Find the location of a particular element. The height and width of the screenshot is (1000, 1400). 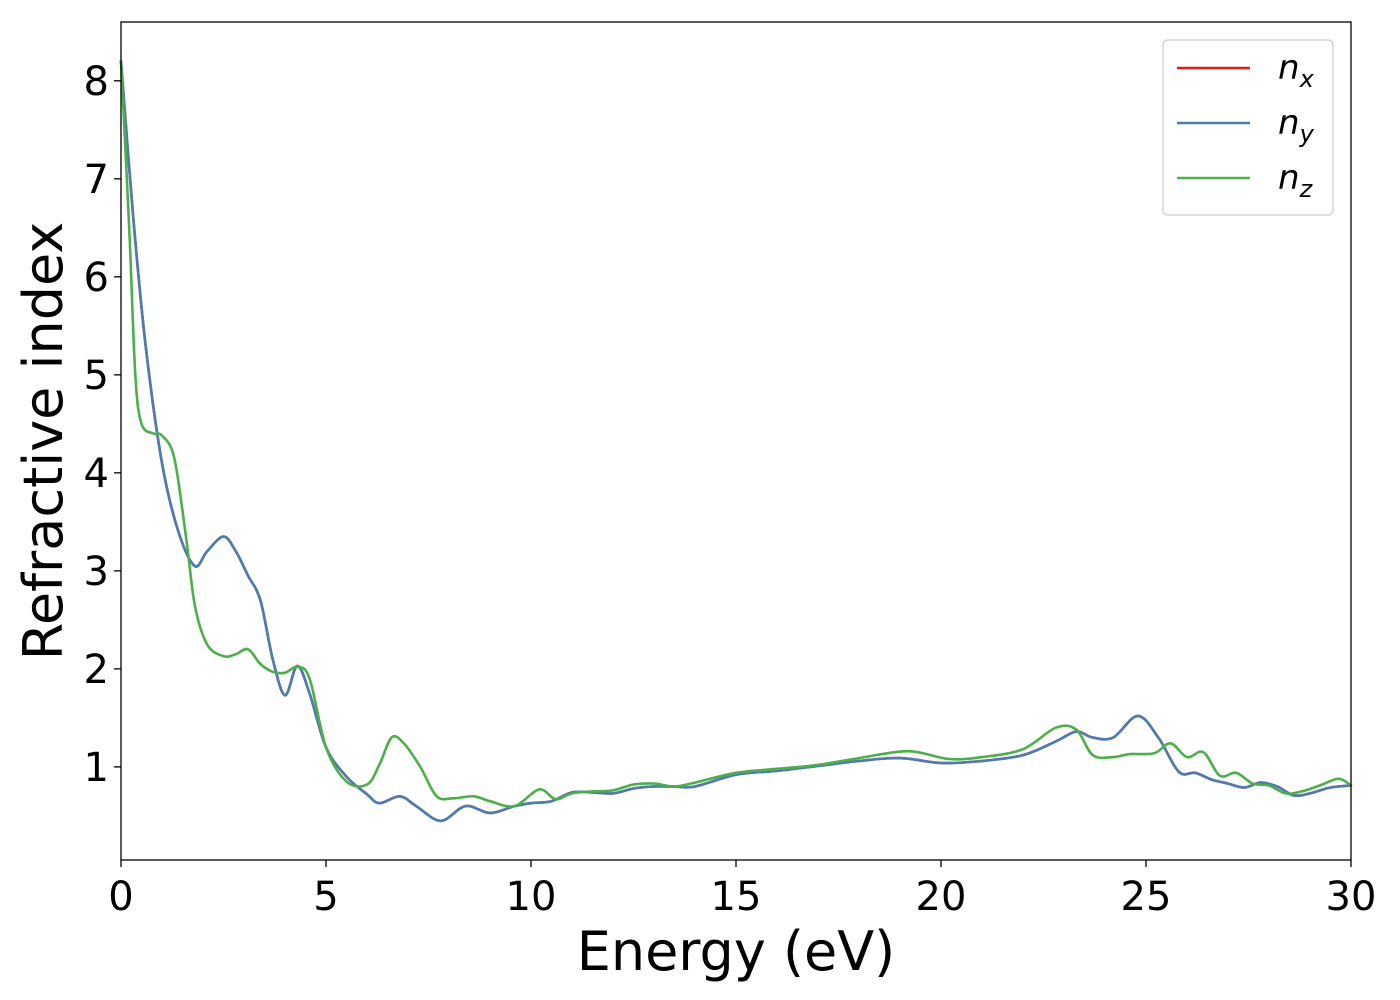

x-tick-label: 15 is located at coordinates (736, 897).